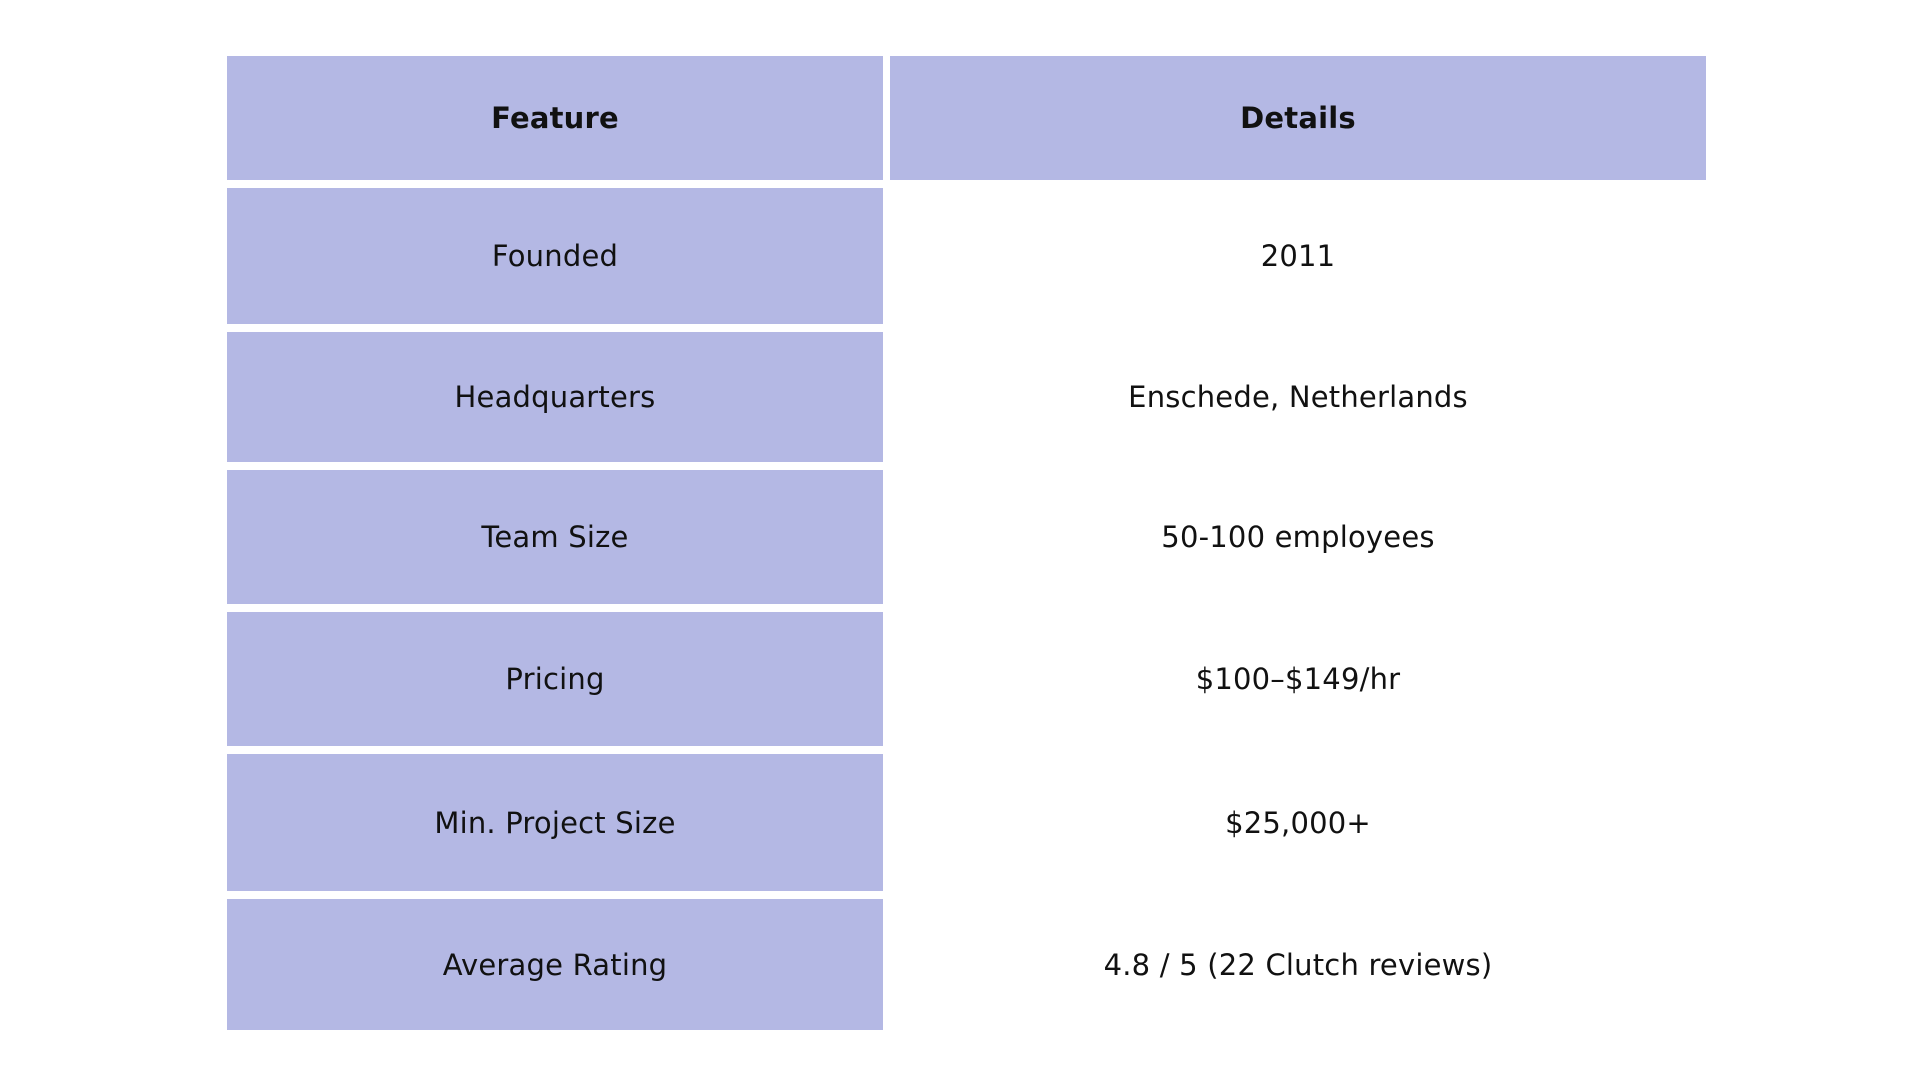 Image resolution: width=1920 pixels, height=1080 pixels. Describe the element at coordinates (1298, 118) in the screenshot. I see `column-header-details: Details` at that location.